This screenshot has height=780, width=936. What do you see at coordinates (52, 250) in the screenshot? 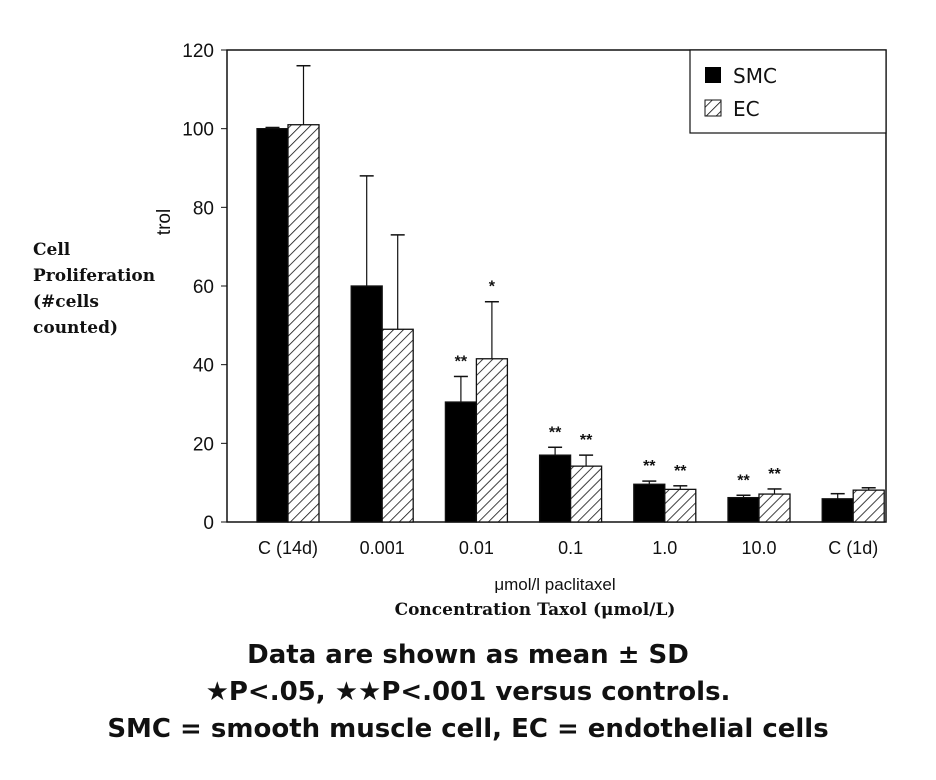
I see `y-axis-label-line: Cell` at bounding box center [52, 250].